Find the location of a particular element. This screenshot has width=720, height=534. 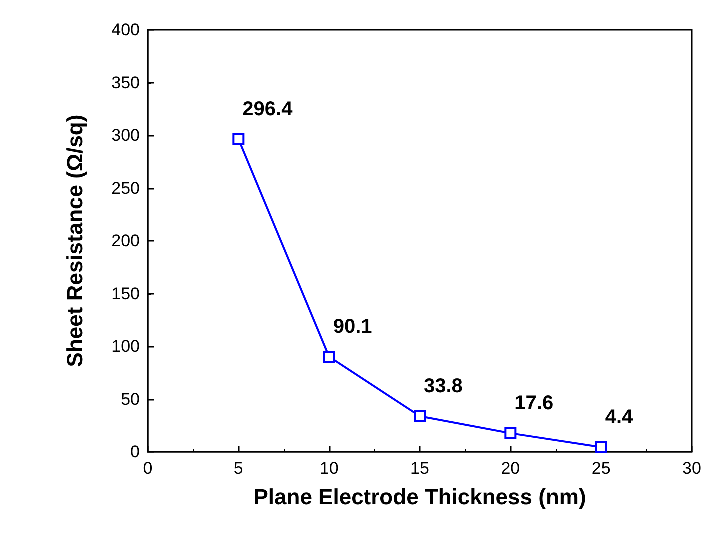

y-tick-label: 200 is located at coordinates (126, 241).